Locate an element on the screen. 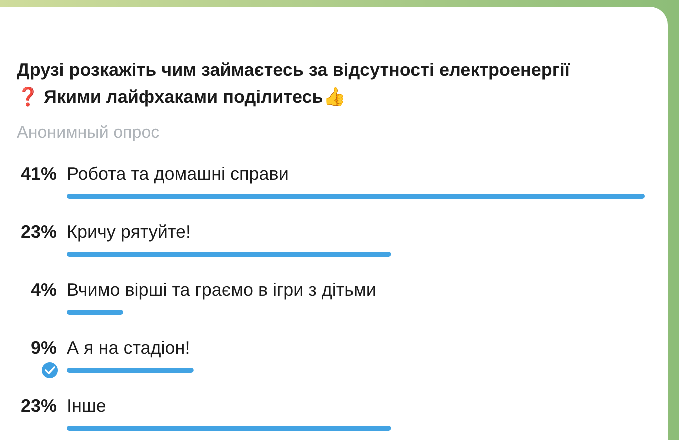 The image size is (679, 440). data-label: 41% is located at coordinates (38, 174).